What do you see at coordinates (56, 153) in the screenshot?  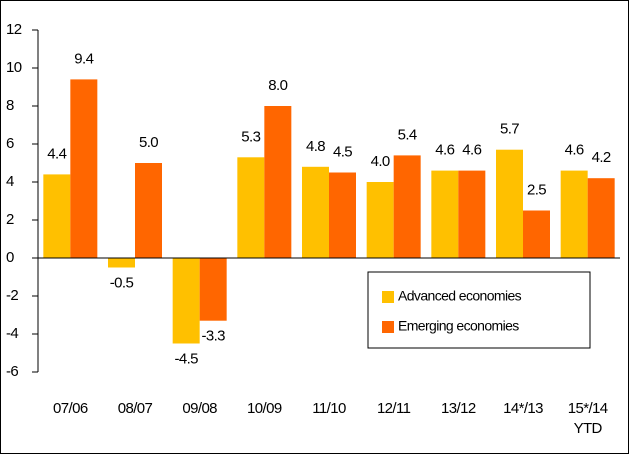 I see `value-label: 4.4` at bounding box center [56, 153].